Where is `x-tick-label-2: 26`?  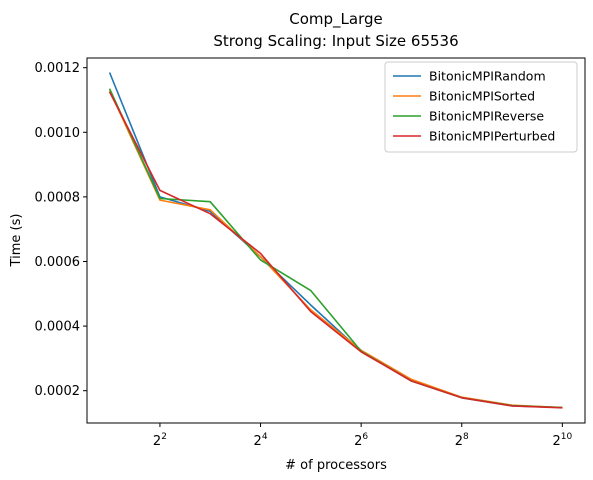 x-tick-label-2: 26 is located at coordinates (361, 440).